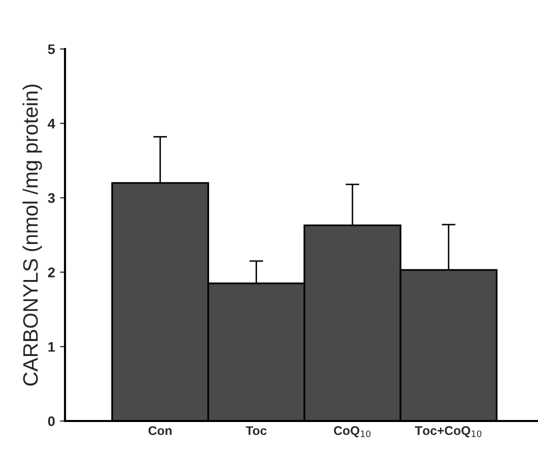 The height and width of the screenshot is (452, 538). What do you see at coordinates (51, 198) in the screenshot?
I see `y-tick-label: 3` at bounding box center [51, 198].